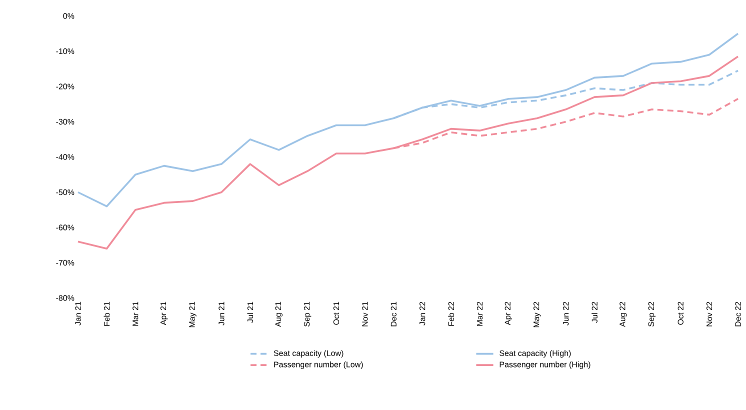  Describe the element at coordinates (135, 314) in the screenshot. I see `x-tick-label: Mar 21` at that location.